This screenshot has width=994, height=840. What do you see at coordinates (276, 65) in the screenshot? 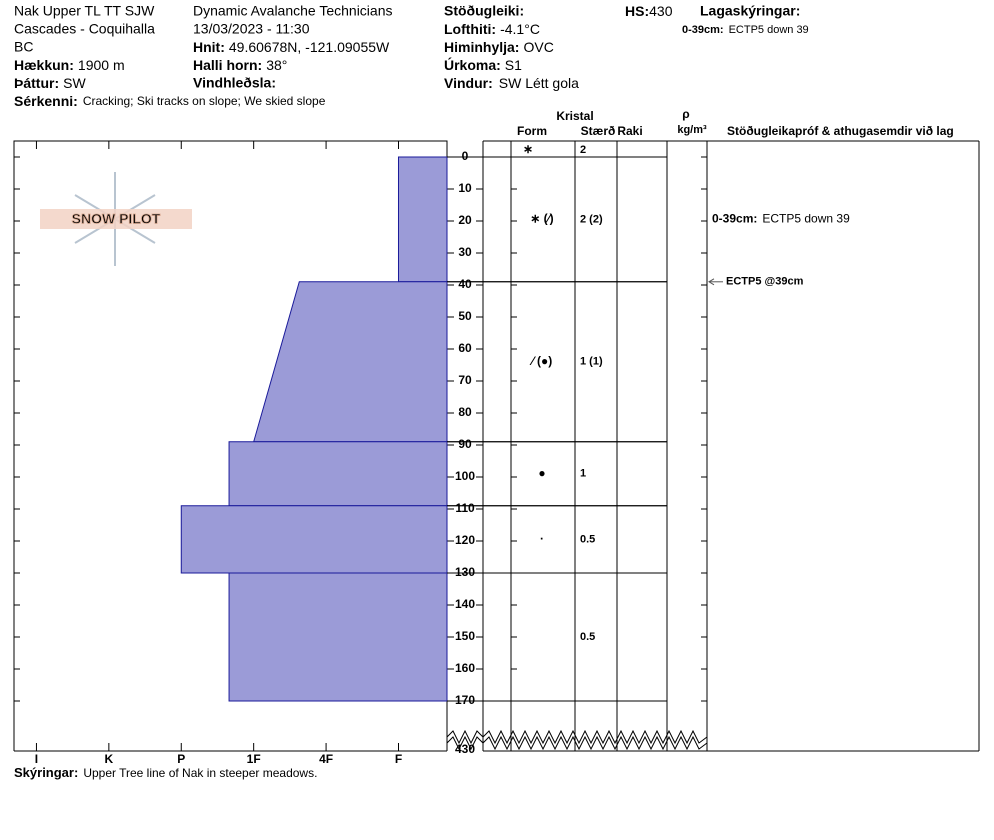
I see `value: 38°` at bounding box center [276, 65].